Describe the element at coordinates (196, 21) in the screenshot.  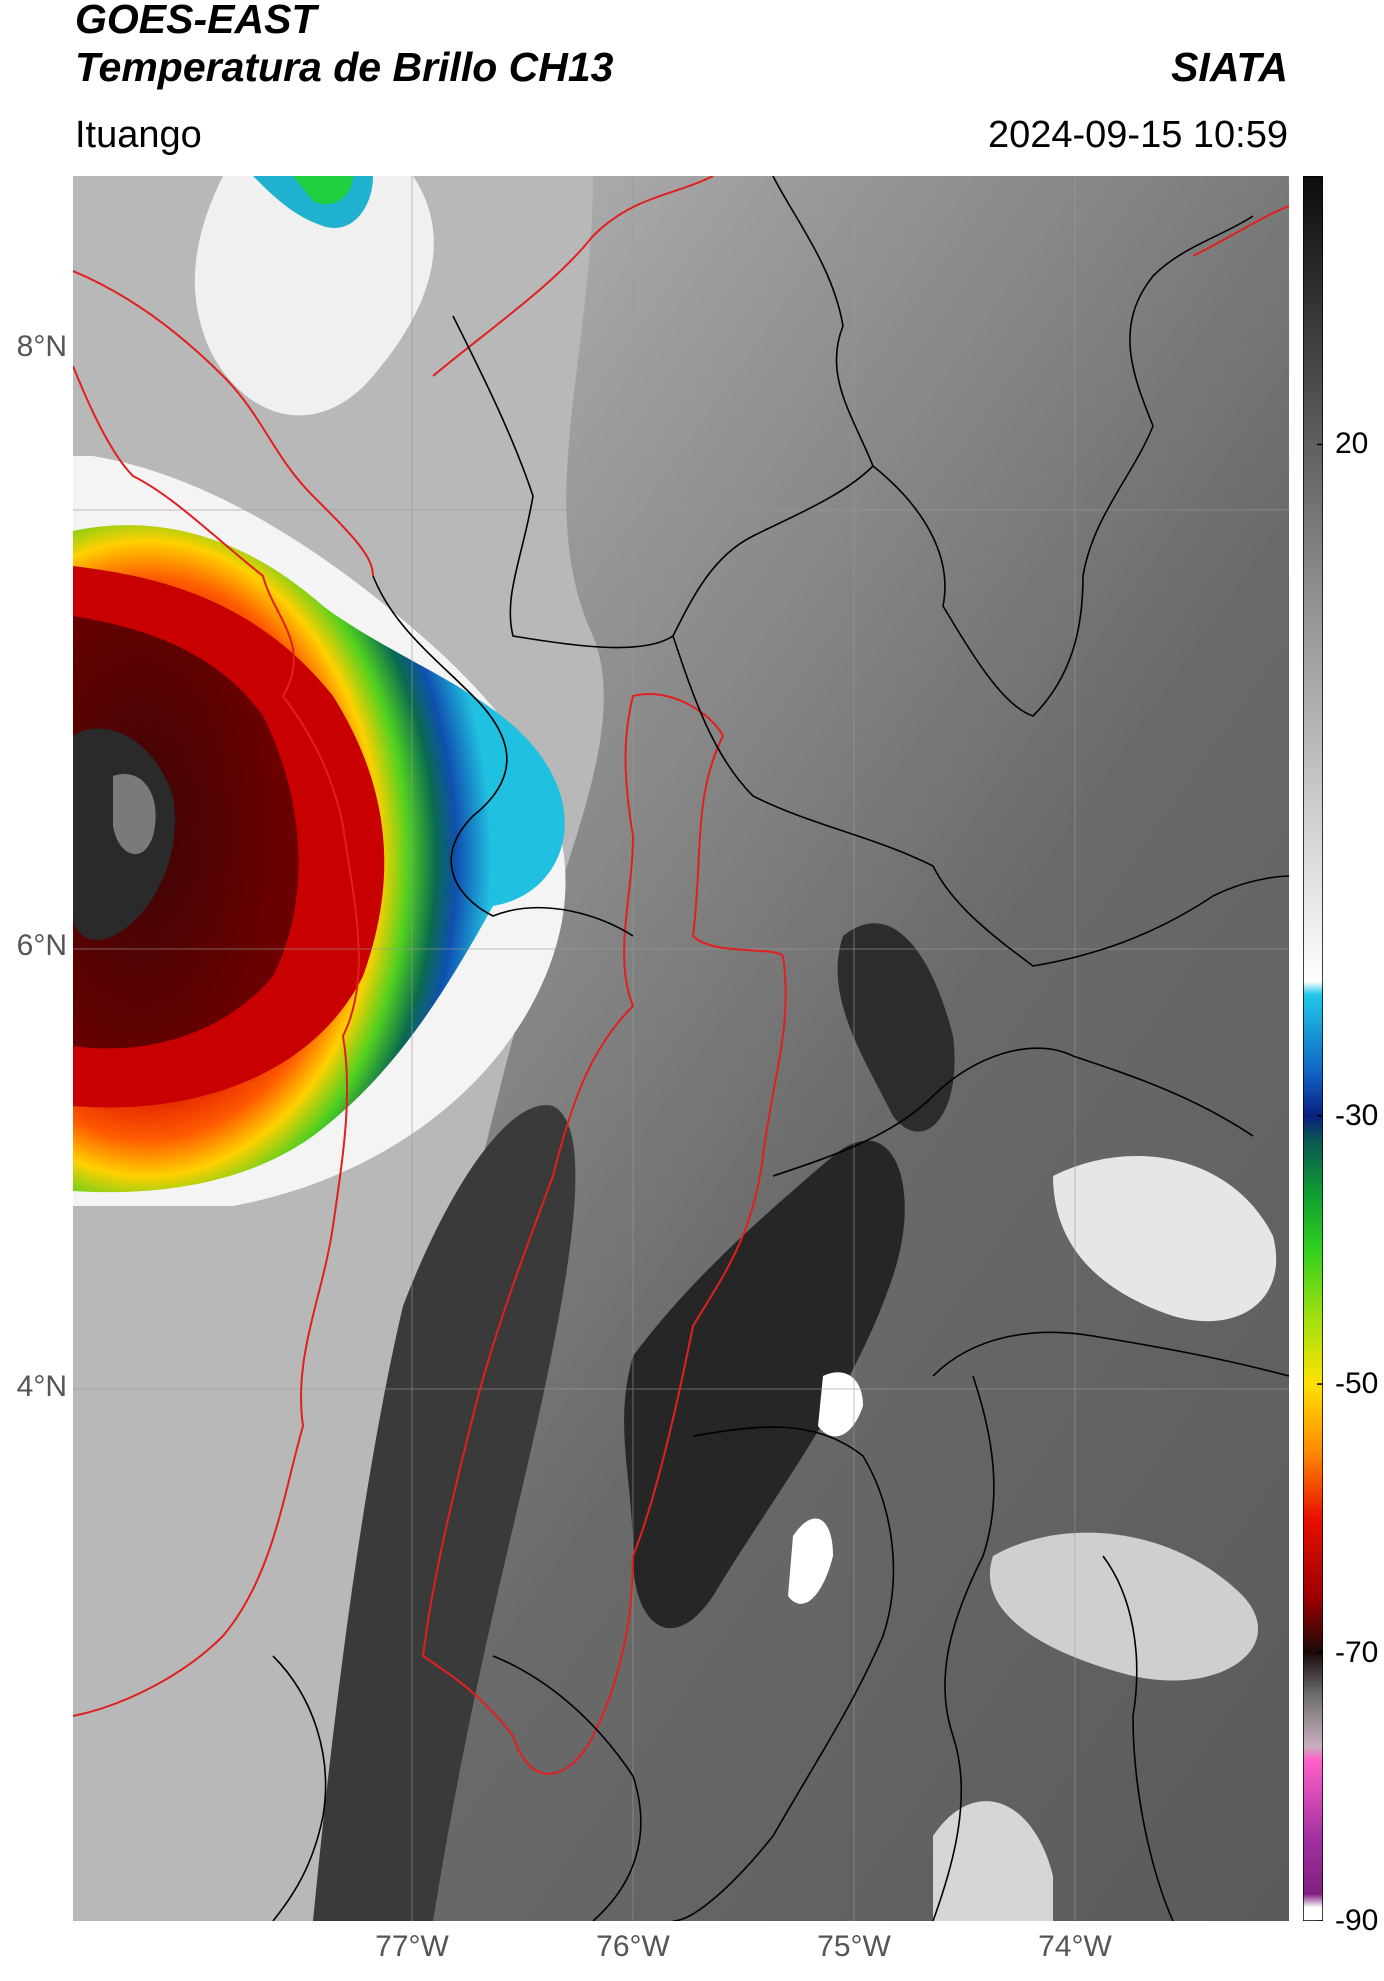
I see `title-satellite: GOES-EAST` at that location.